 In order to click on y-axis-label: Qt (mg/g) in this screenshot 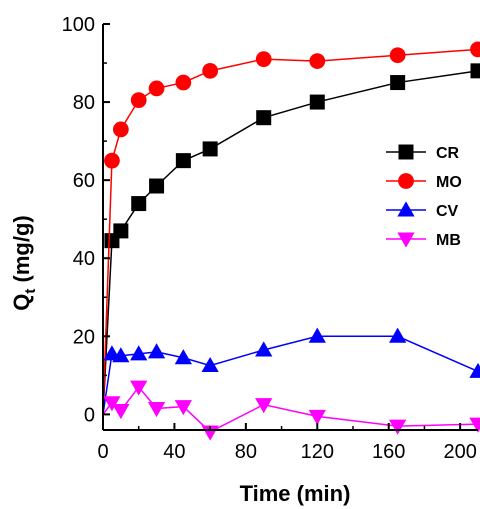, I will do `click(24, 262)`.